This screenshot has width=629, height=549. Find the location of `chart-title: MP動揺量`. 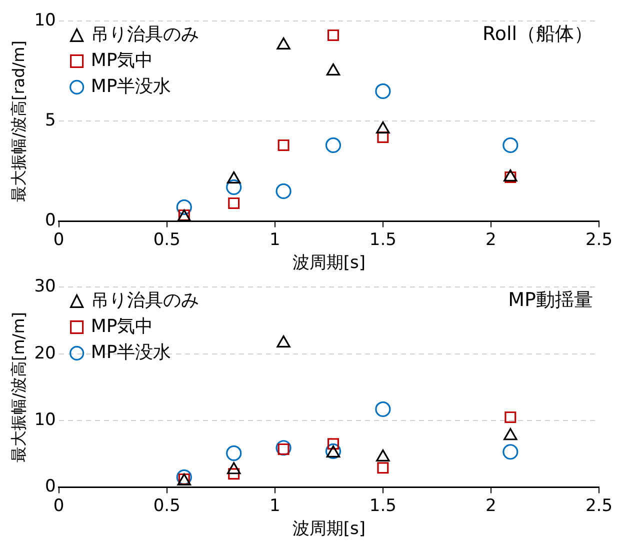

chart-title: MP動揺量 is located at coordinates (550, 300).